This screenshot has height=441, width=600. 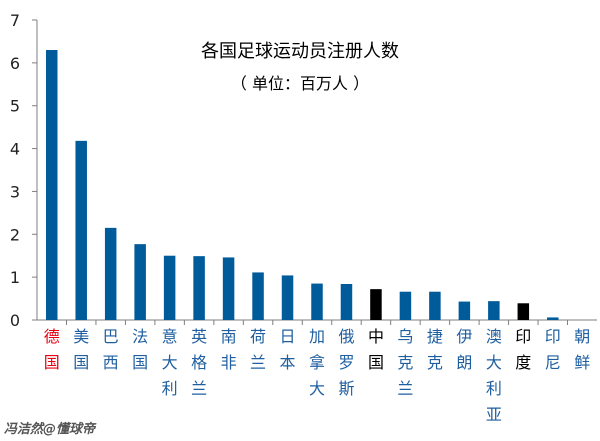 I want to click on x-tick-label: 意大利, so click(x=170, y=362).